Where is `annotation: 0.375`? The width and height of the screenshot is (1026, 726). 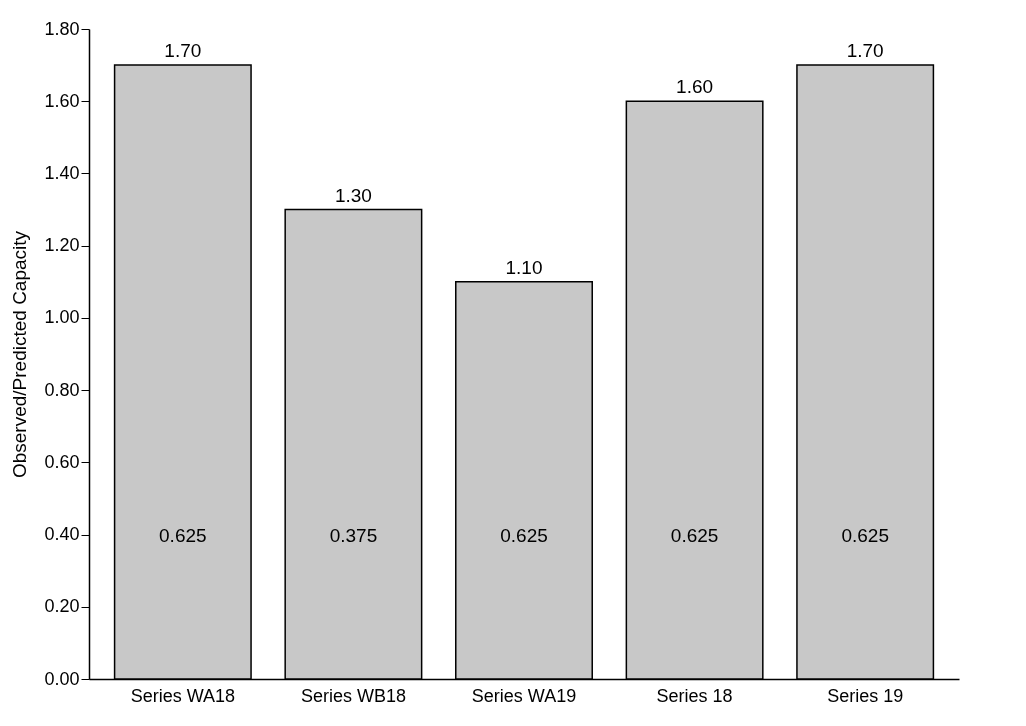 annotation: 0.375 is located at coordinates (353, 535).